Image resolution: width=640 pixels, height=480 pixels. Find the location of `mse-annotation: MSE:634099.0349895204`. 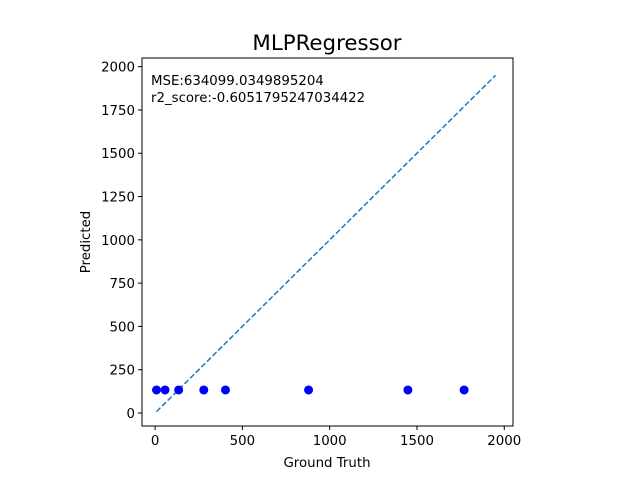

mse-annotation: MSE:634099.0349895204 is located at coordinates (237, 81).